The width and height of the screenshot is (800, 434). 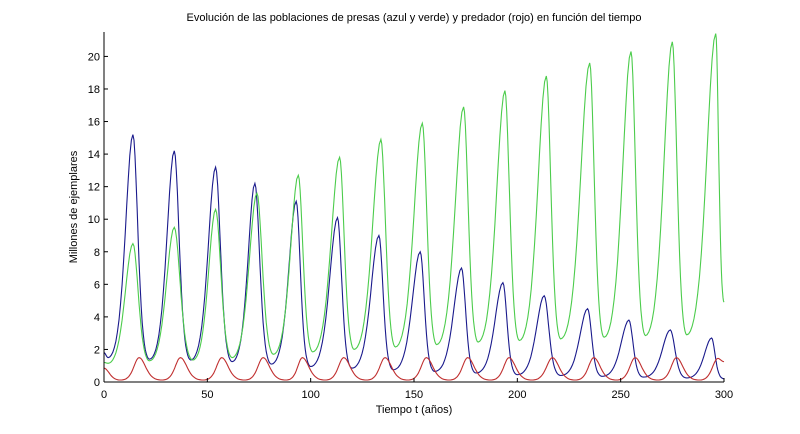 I want to click on y-tick-label: 14, so click(x=94, y=155).